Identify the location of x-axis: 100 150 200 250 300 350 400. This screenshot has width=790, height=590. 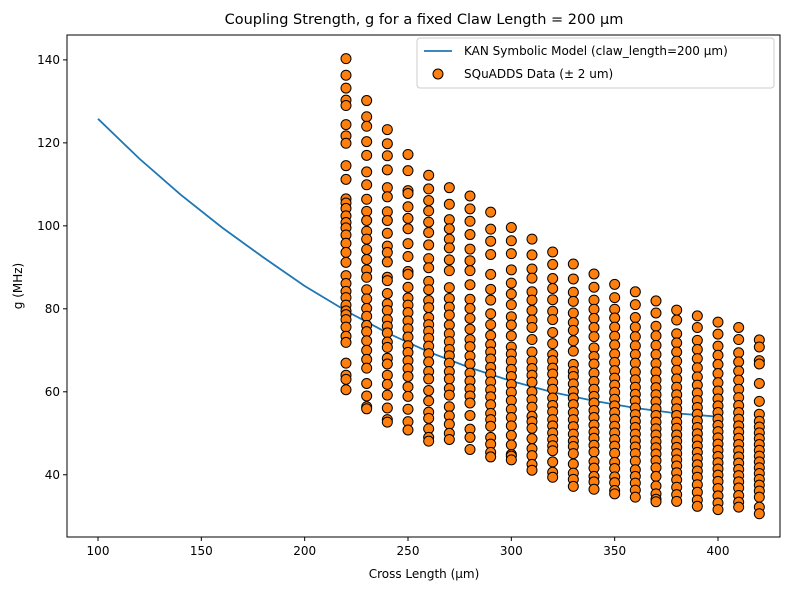
(408, 547).